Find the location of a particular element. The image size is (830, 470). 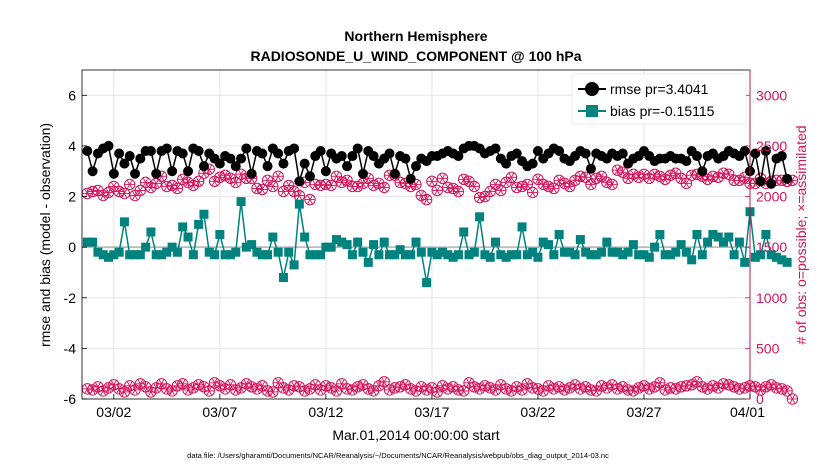

x-tick-label: 03/22 is located at coordinates (537, 412).